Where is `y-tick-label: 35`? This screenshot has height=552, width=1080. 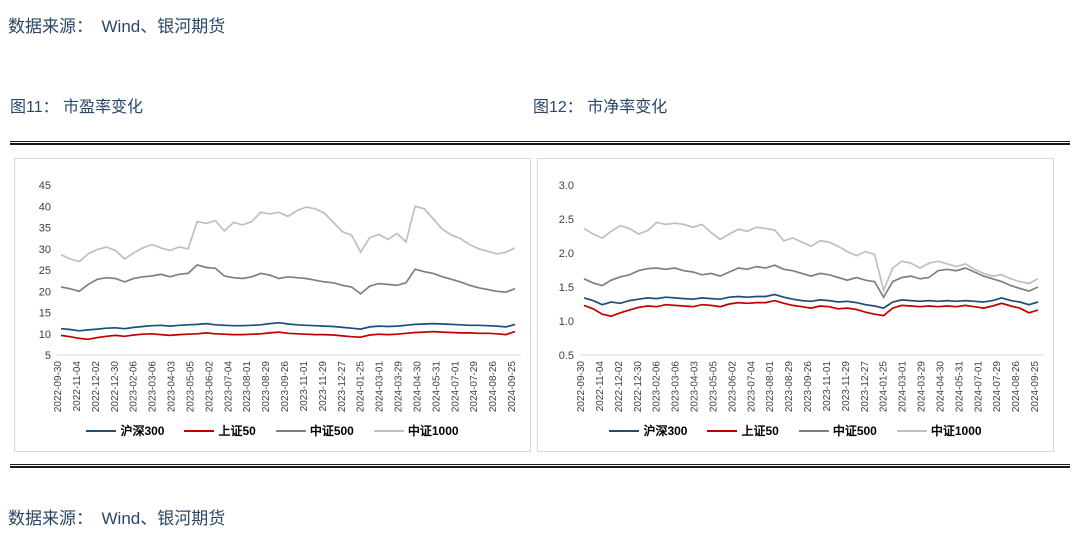
y-tick-label: 35 is located at coordinates (45, 229).